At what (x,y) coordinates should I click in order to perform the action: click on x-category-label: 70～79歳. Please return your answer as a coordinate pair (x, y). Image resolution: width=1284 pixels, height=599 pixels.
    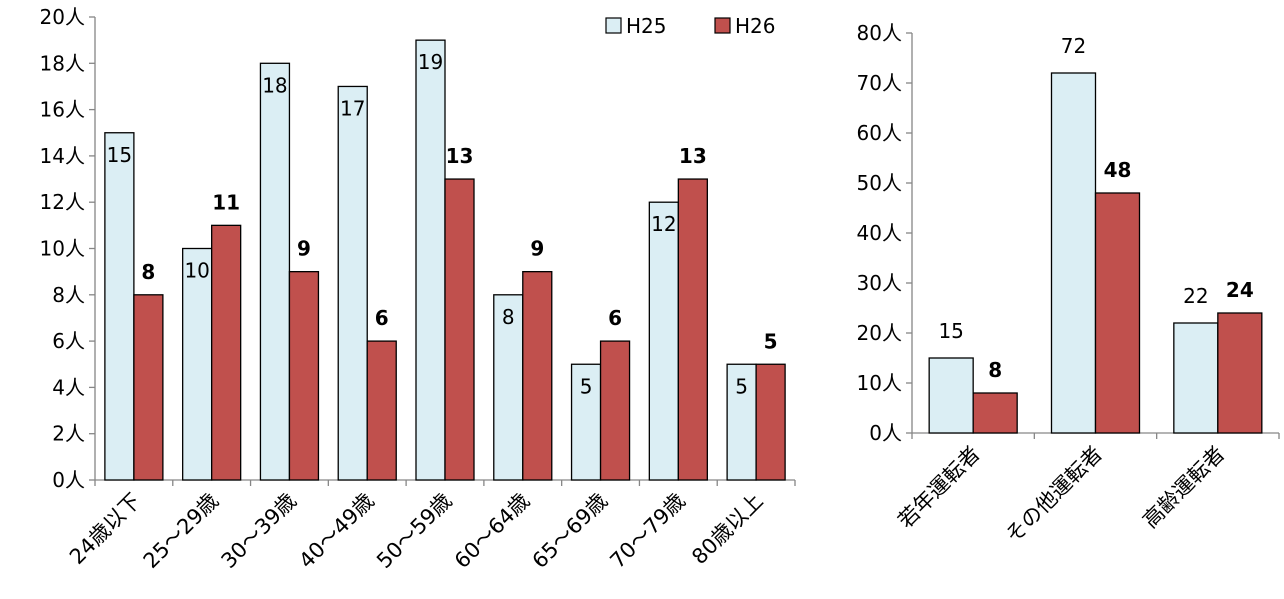
    Looking at the image, I should click on (647, 531).